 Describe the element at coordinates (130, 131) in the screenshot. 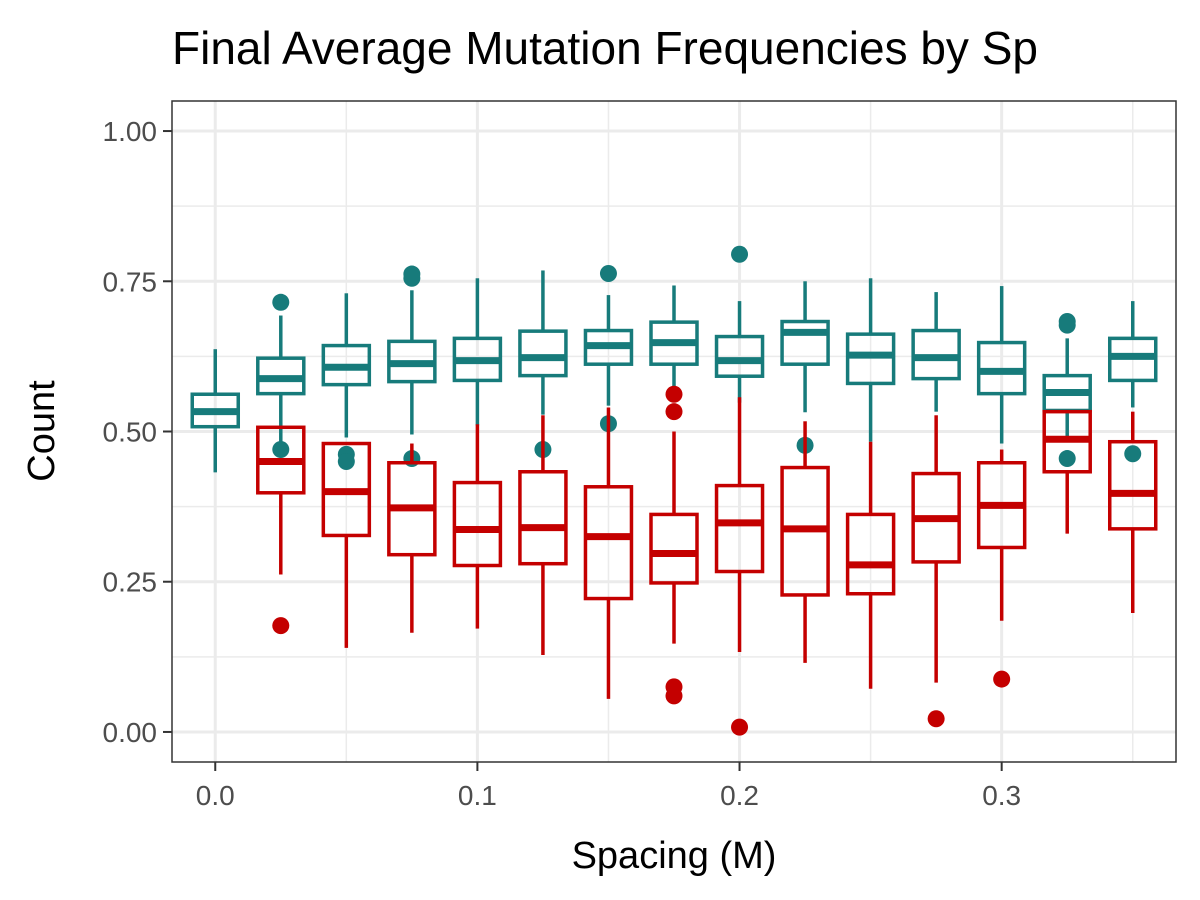

I see `y-tick-label: 1.00` at that location.